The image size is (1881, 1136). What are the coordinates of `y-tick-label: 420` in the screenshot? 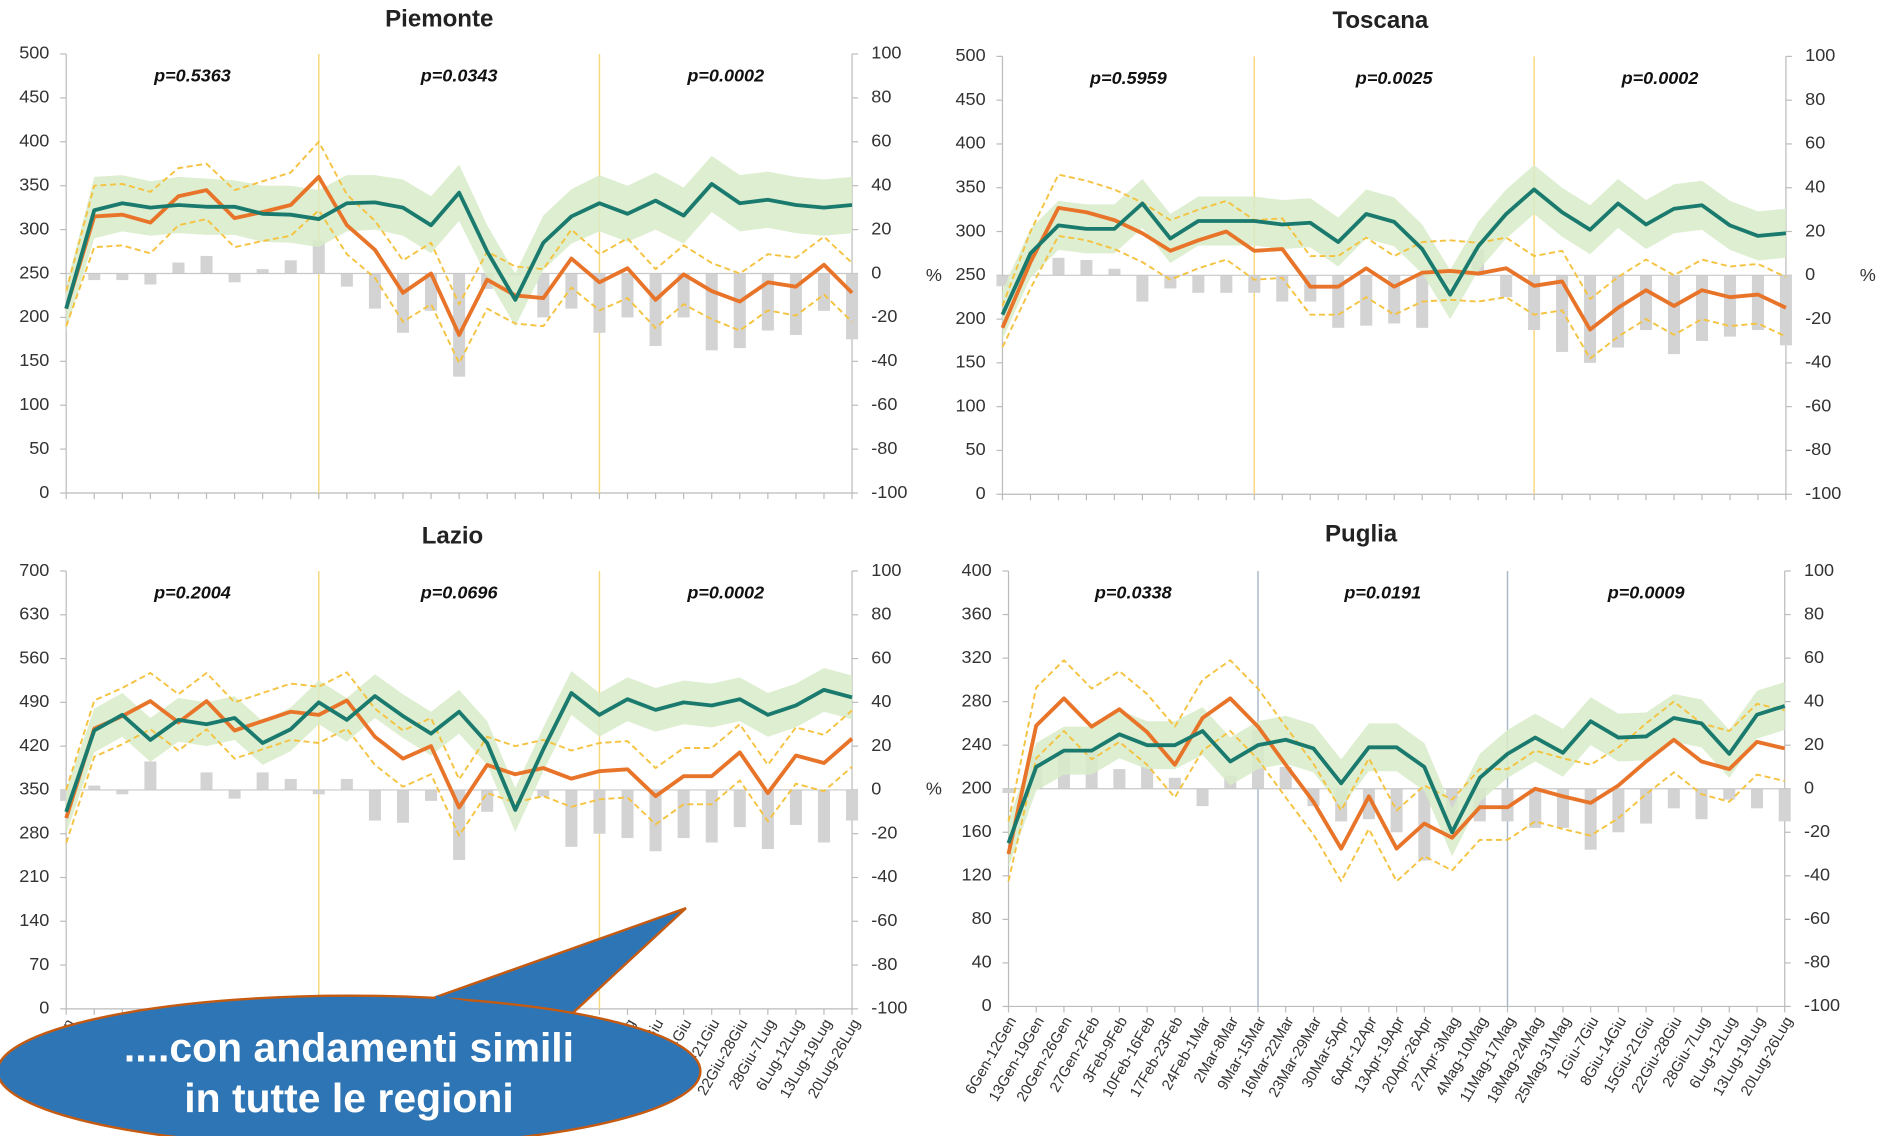 It's located at (34, 745).